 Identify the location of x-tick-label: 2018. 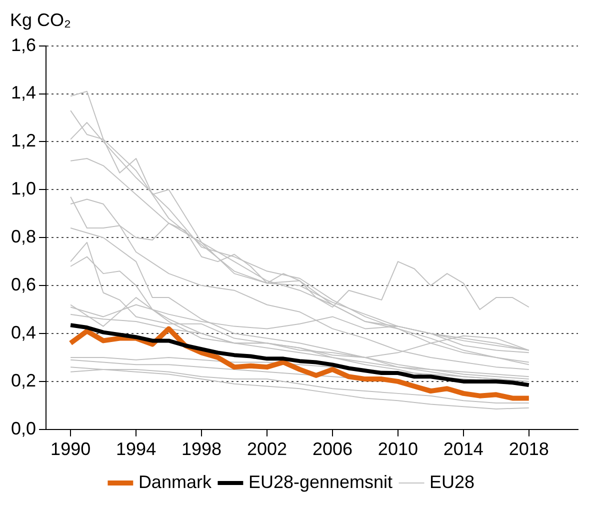
(528, 449).